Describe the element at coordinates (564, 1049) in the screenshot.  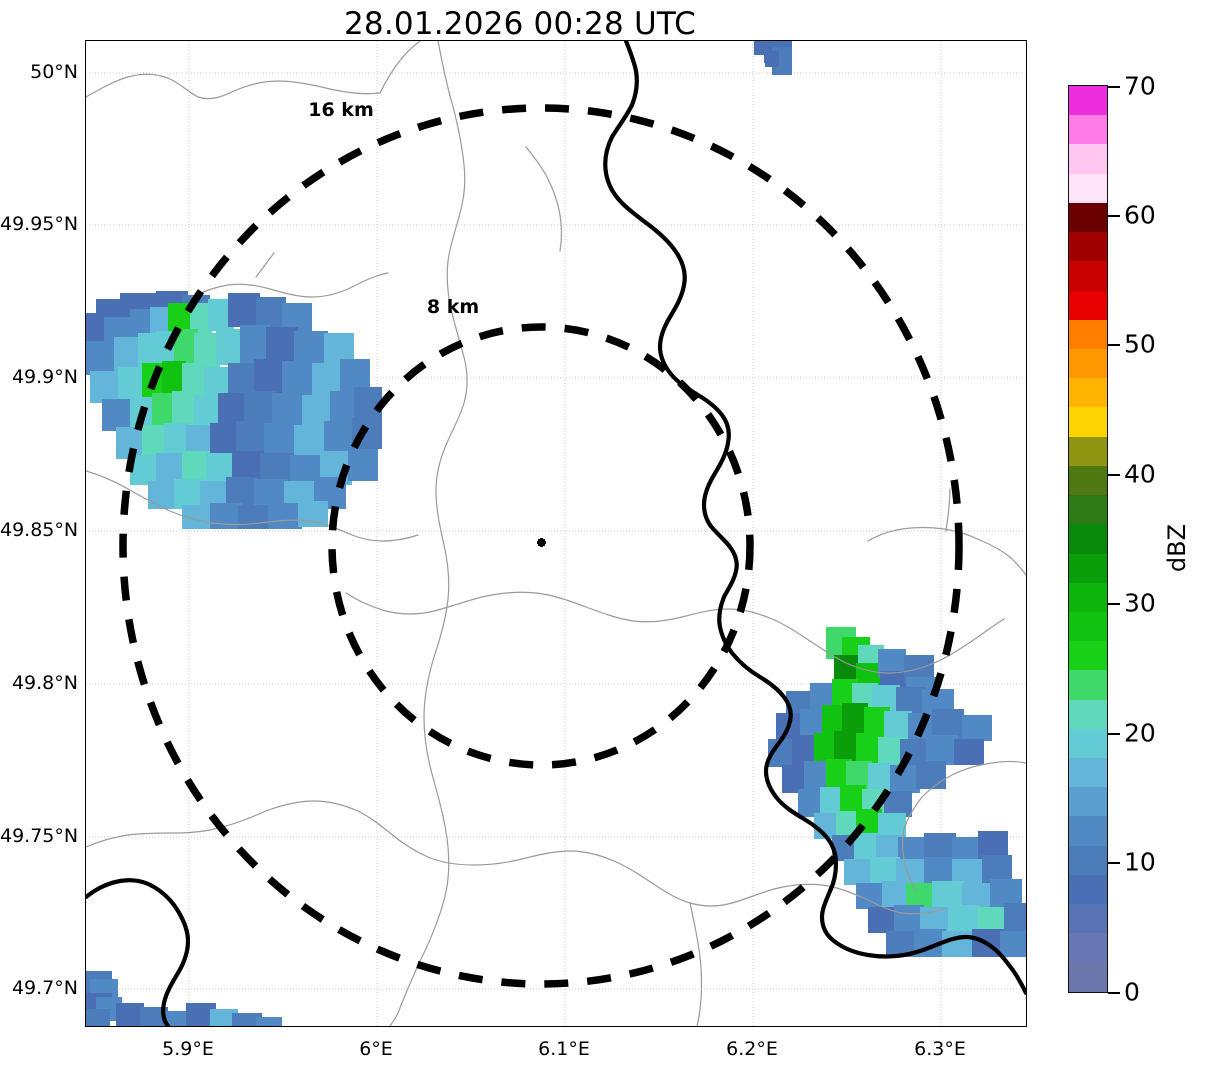
I see `lon-tick-2: 6.1°E` at that location.